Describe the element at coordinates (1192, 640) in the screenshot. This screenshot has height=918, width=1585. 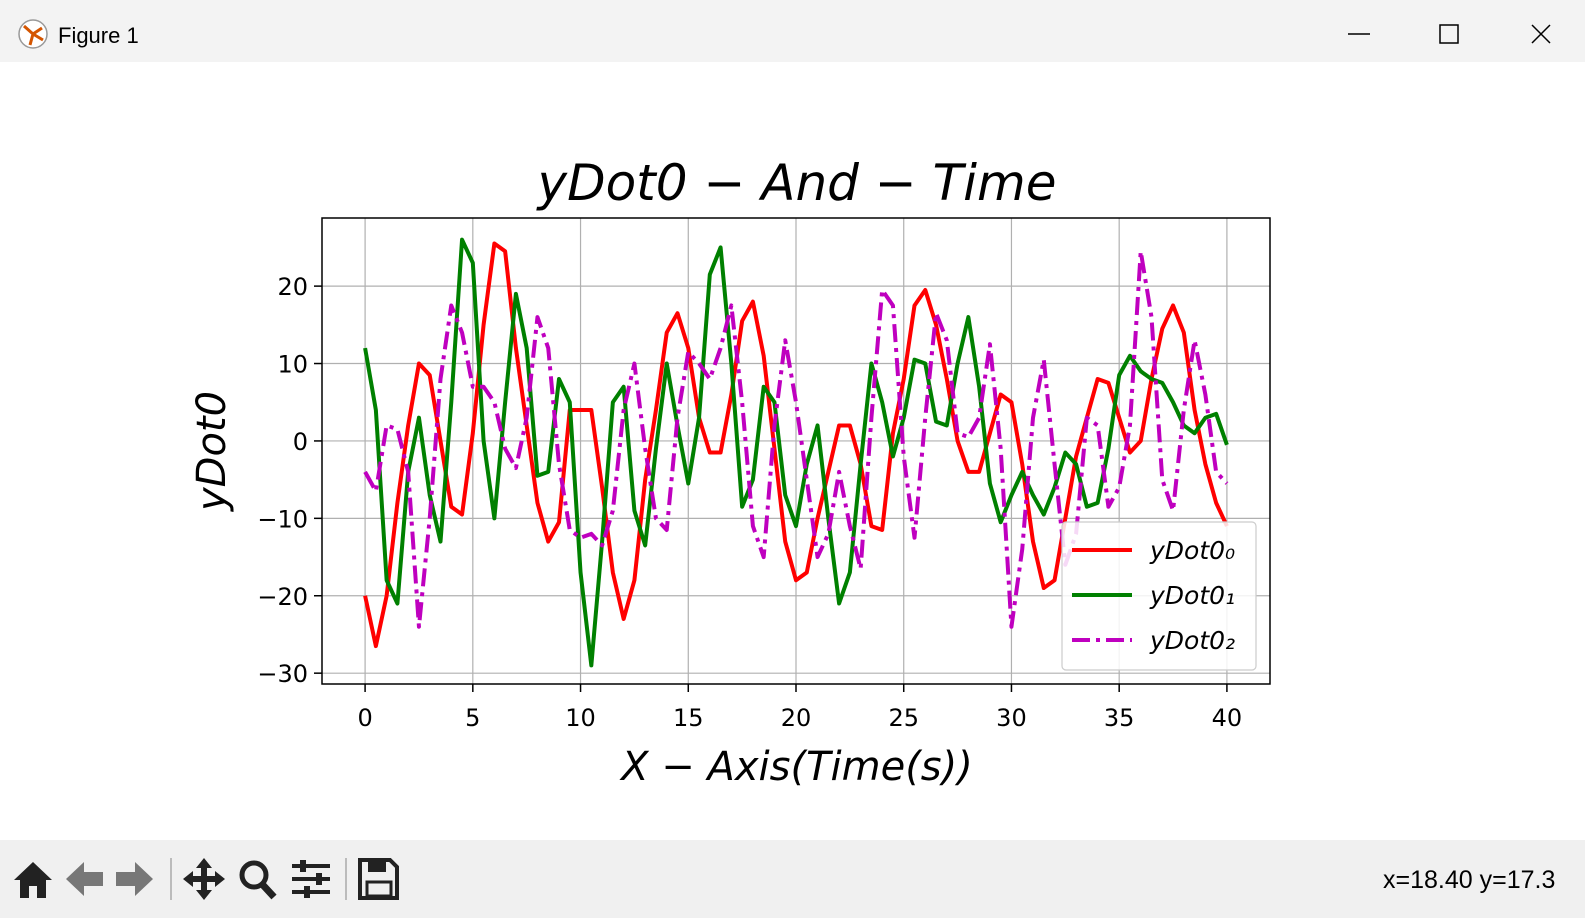
I see `legend-label: yDot0₂` at that location.